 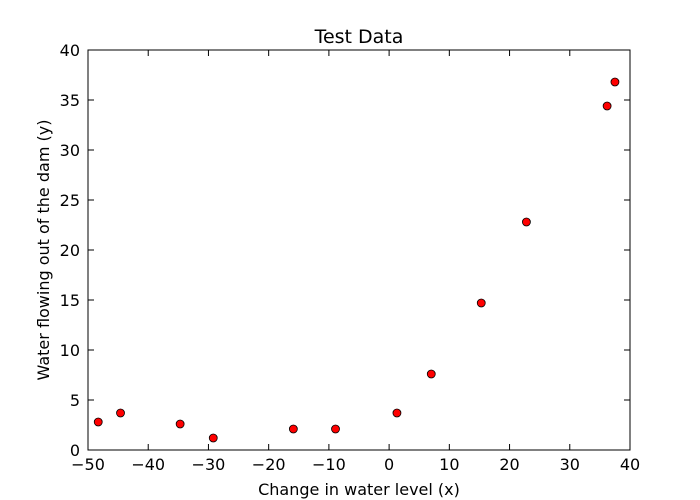 I want to click on y-axis-label: Water flowing out of the dam (y), so click(x=43, y=250).